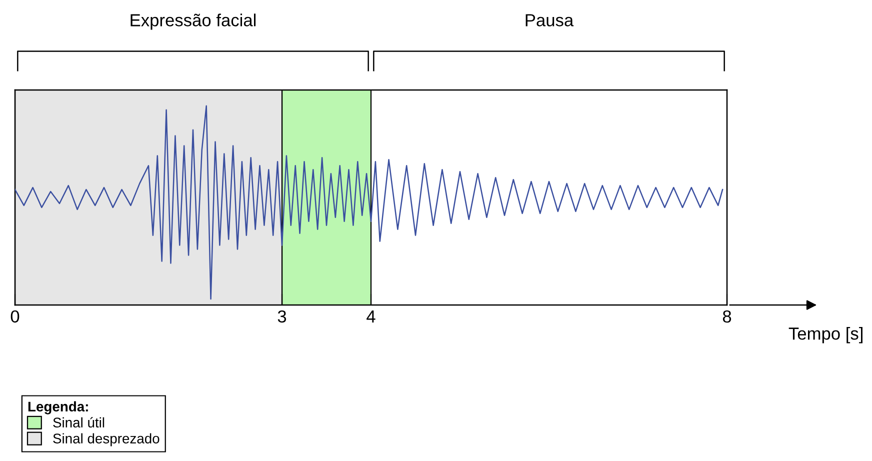 The image size is (872, 461). Describe the element at coordinates (727, 316) in the screenshot. I see `x-tick-label: 8` at that location.